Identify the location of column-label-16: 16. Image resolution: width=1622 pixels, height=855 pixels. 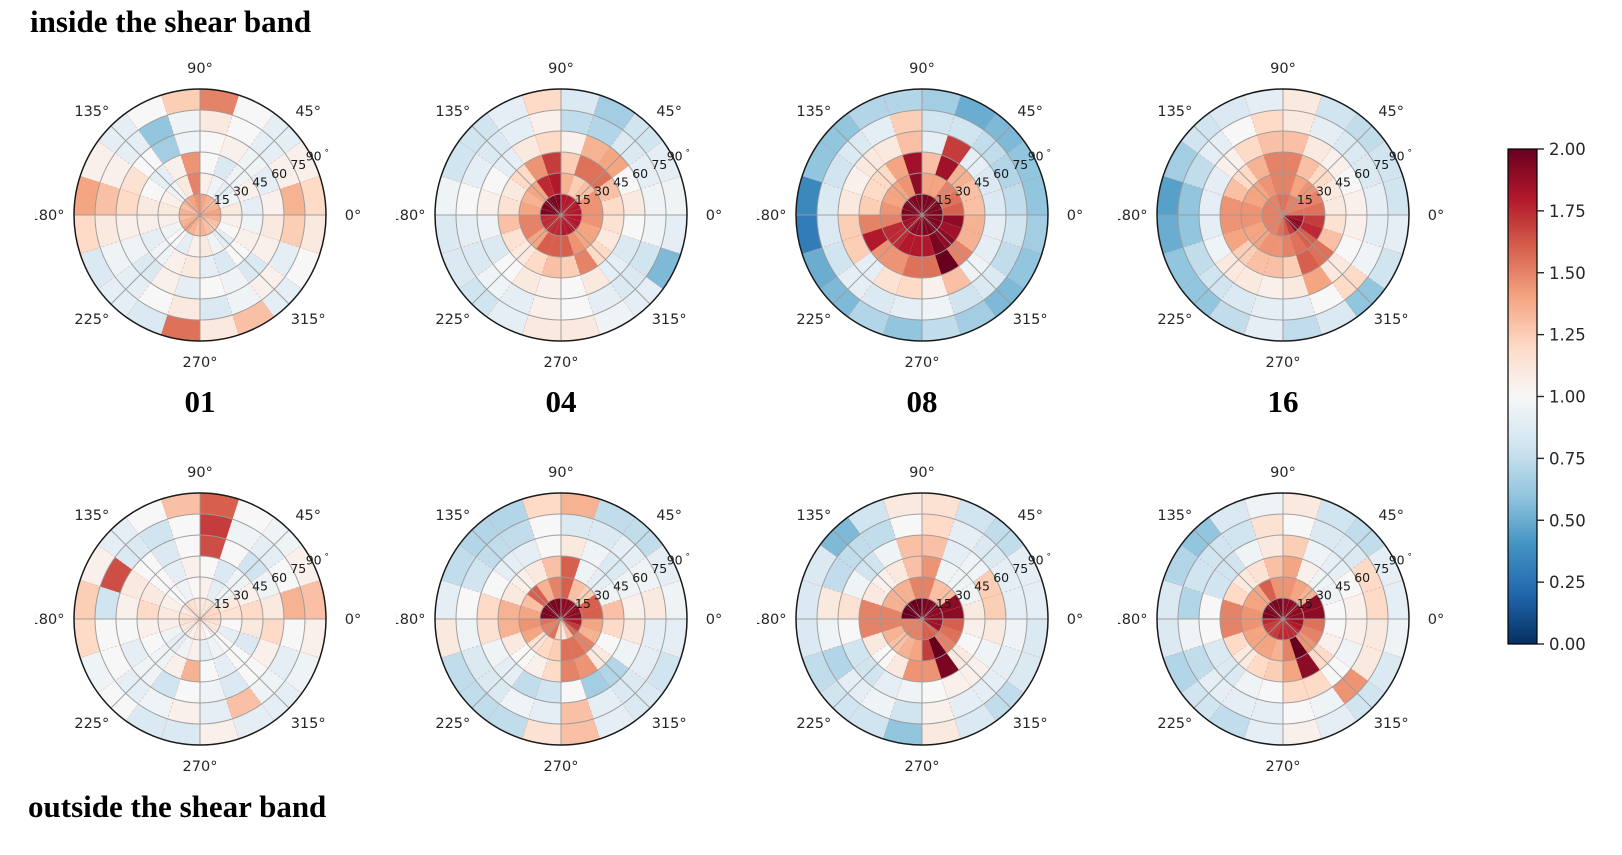
(1283, 401).